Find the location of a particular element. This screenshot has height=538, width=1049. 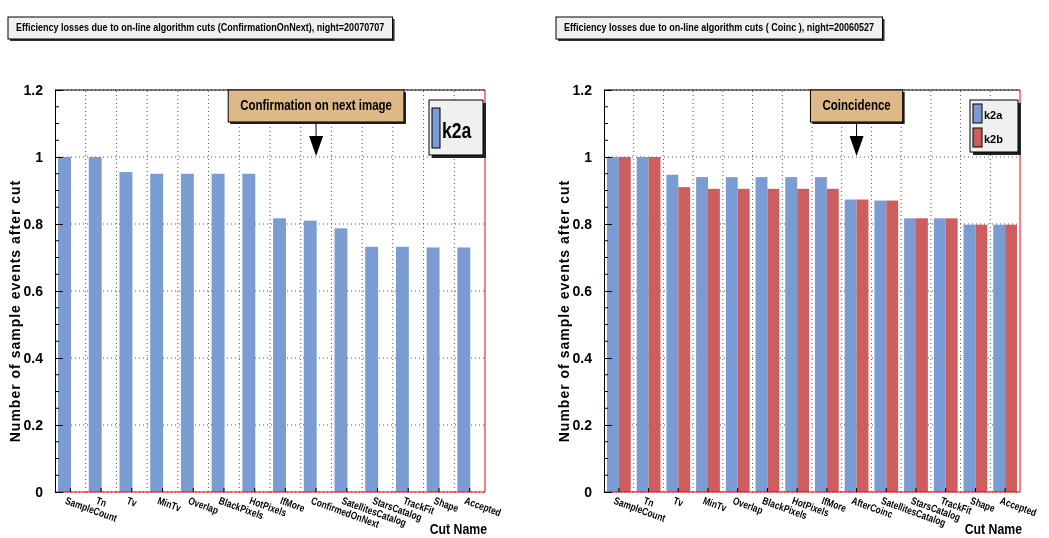

legend-label: k2b is located at coordinates (994, 139).